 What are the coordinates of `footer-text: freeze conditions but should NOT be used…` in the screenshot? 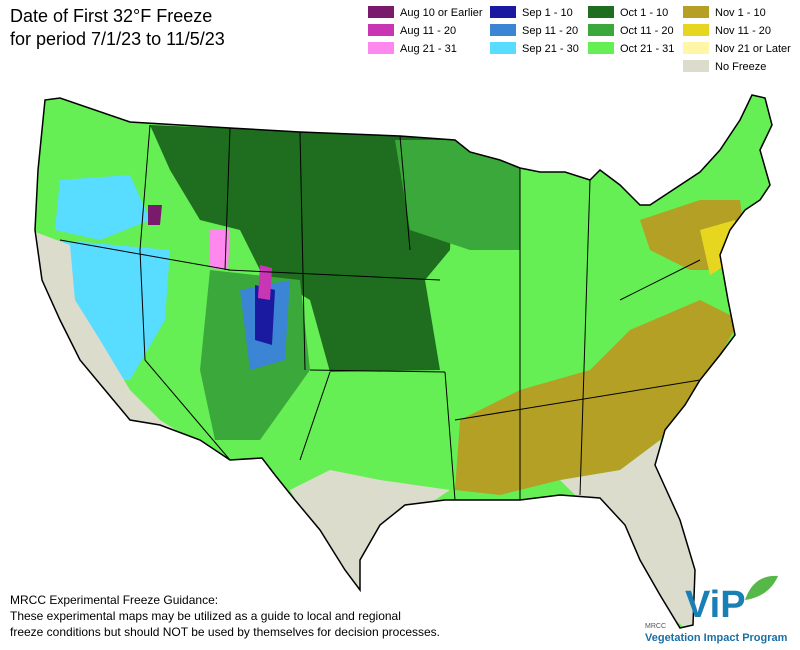 It's located at (225, 632).